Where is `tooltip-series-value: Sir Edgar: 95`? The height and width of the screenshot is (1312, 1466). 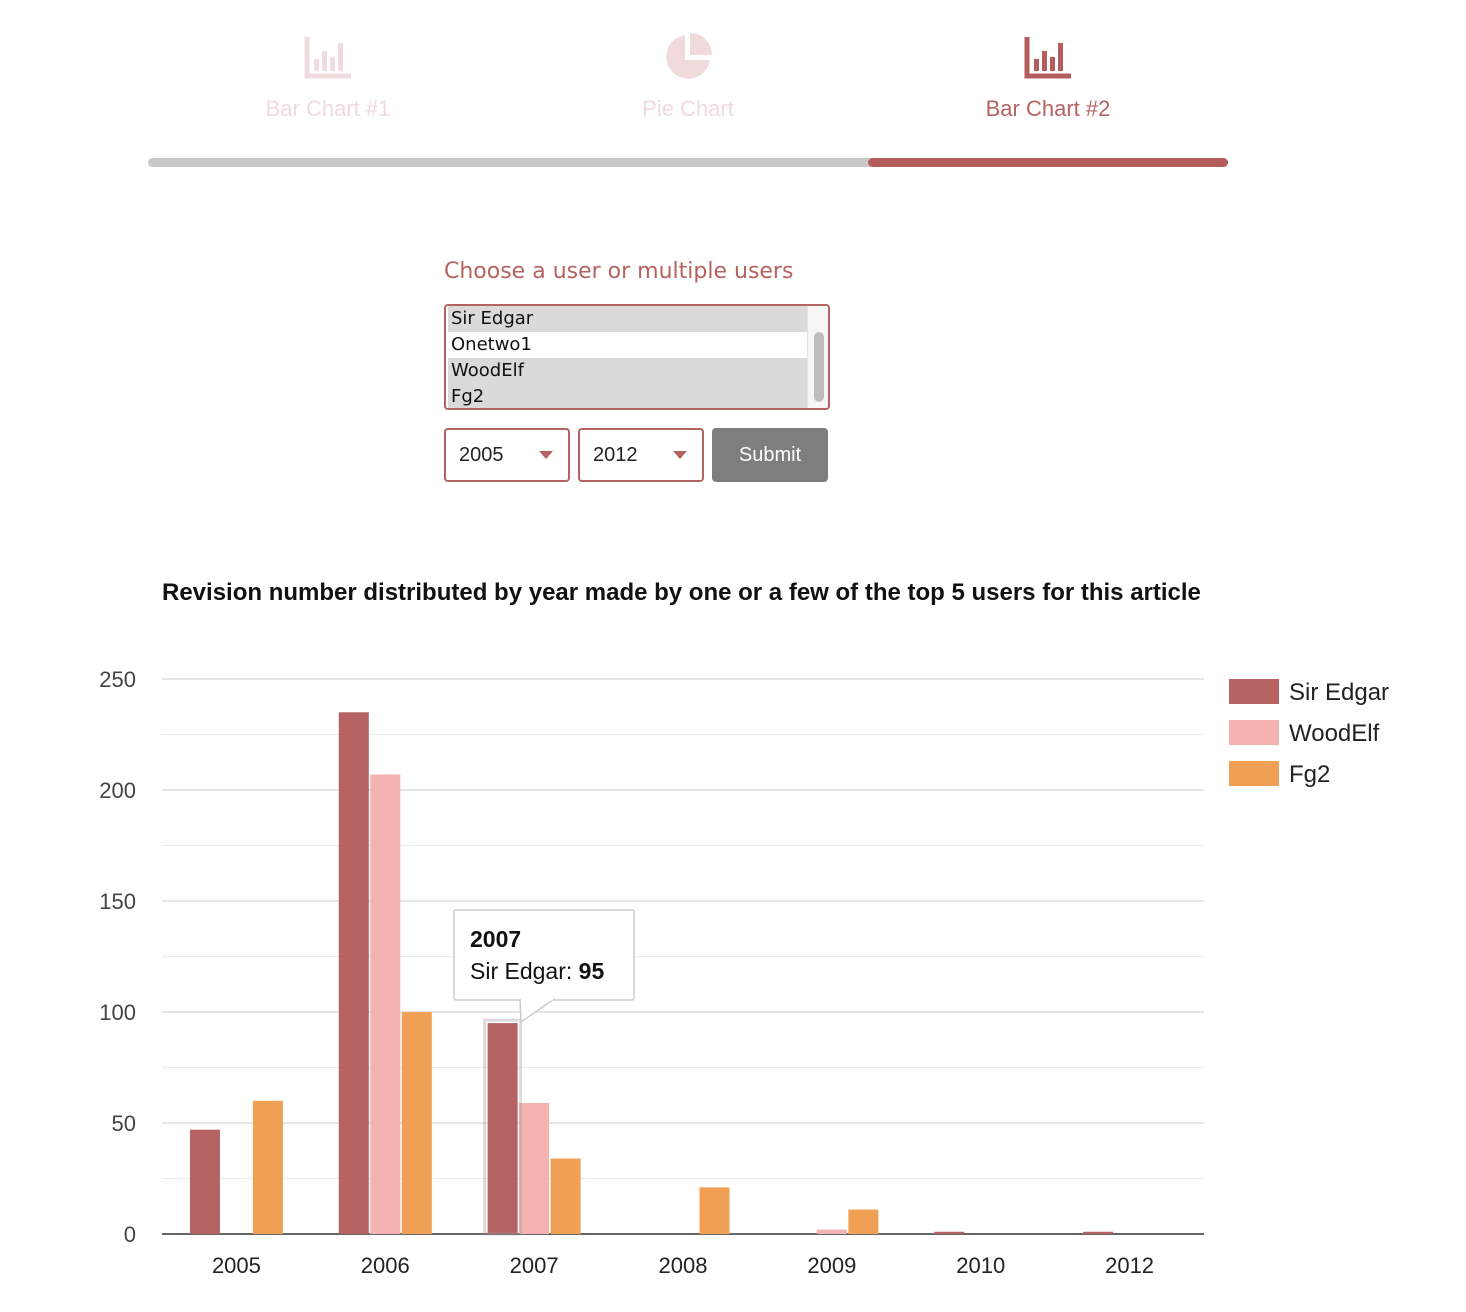 tooltip-series-value: Sir Edgar: 95 is located at coordinates (537, 971).